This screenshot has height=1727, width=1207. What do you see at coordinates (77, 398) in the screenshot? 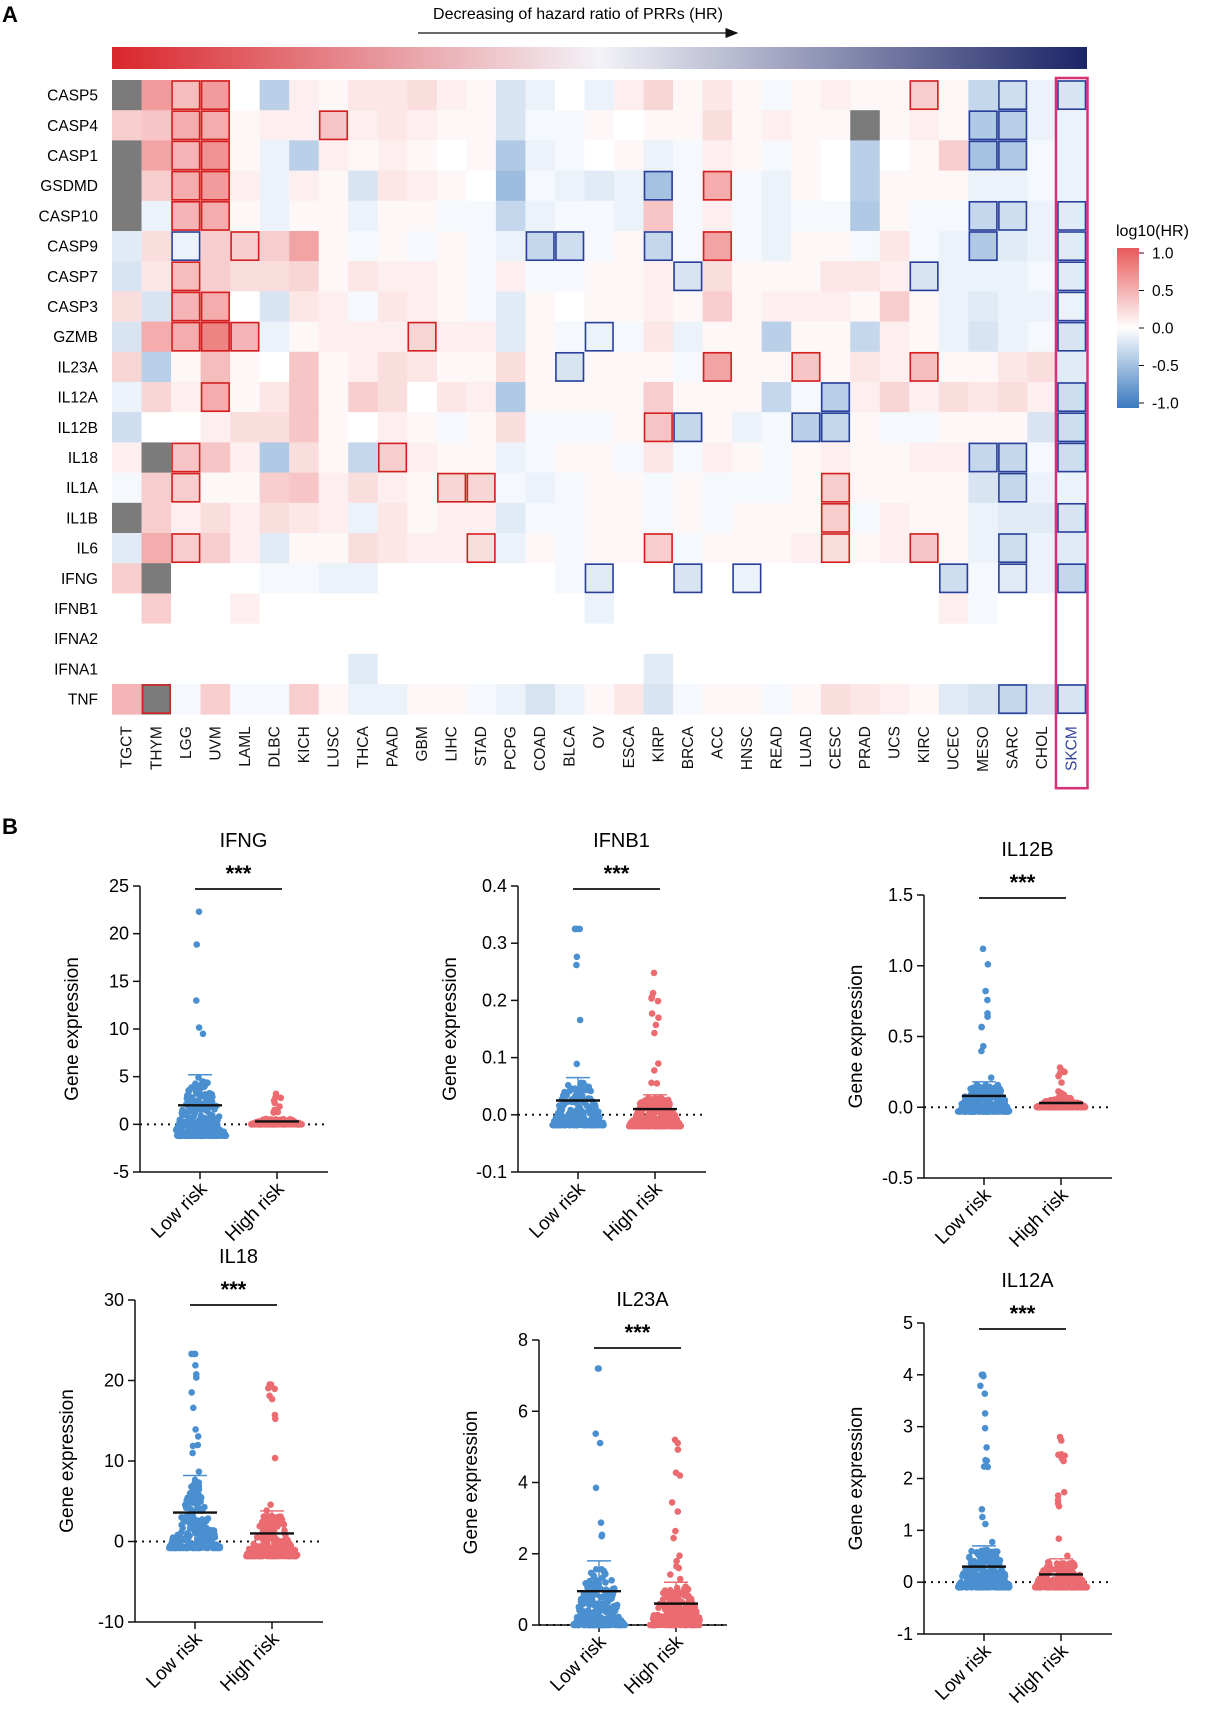
I see `heatmap-row-label: IL12A` at bounding box center [77, 398].